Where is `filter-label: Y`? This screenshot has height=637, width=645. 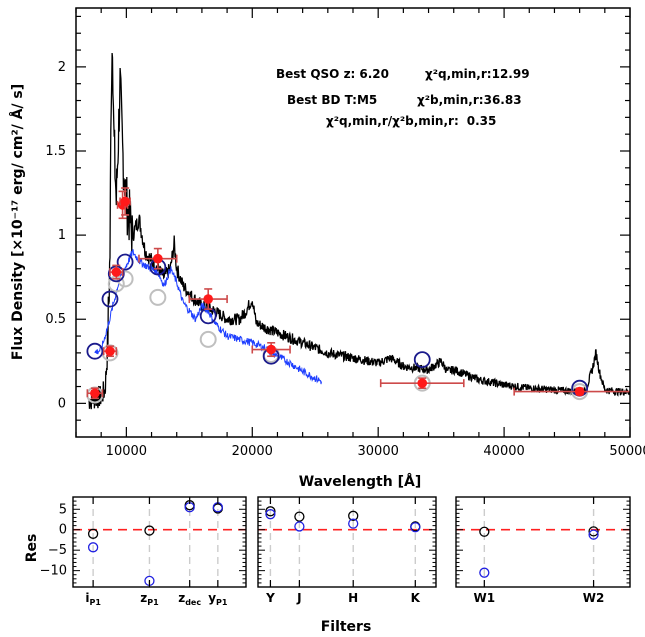 filter-label: Y is located at coordinates (270, 598).